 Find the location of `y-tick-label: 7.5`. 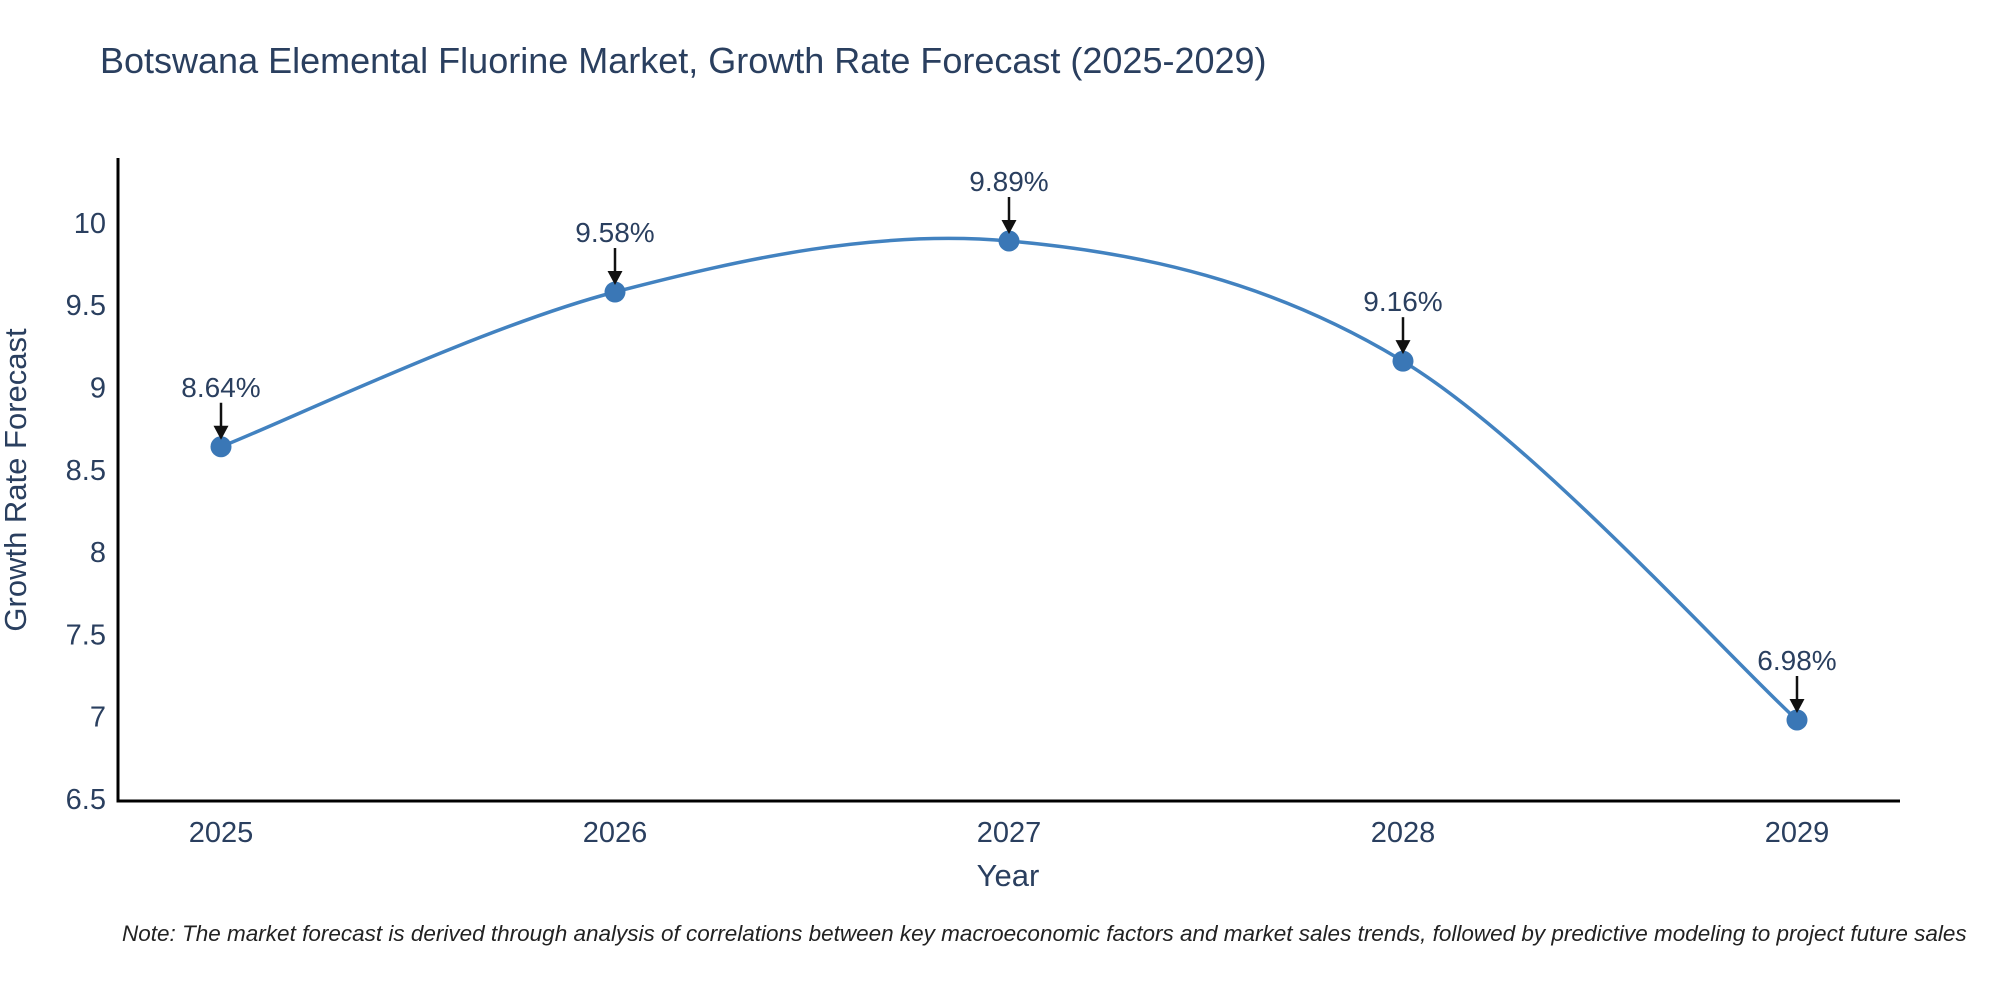

y-tick-label: 7.5 is located at coordinates (86, 635).